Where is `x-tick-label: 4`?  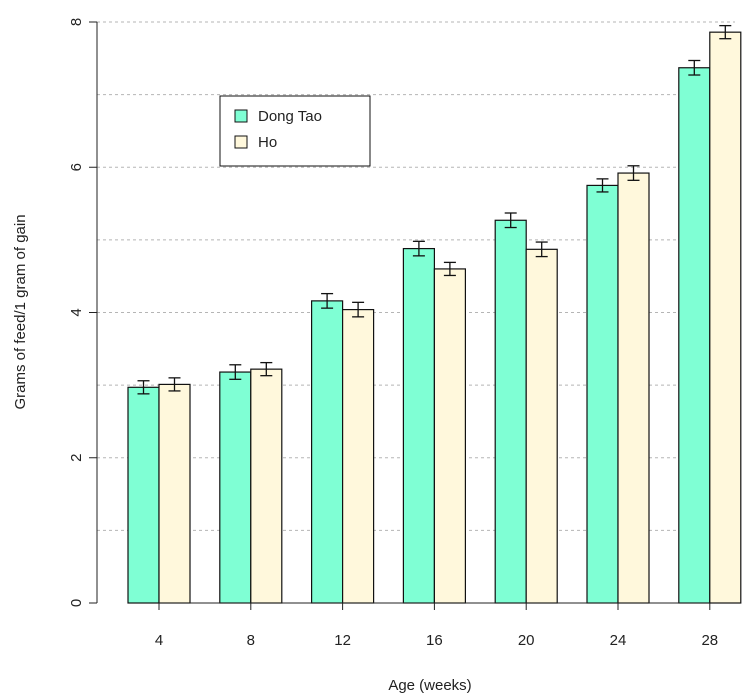 x-tick-label: 4 is located at coordinates (159, 640).